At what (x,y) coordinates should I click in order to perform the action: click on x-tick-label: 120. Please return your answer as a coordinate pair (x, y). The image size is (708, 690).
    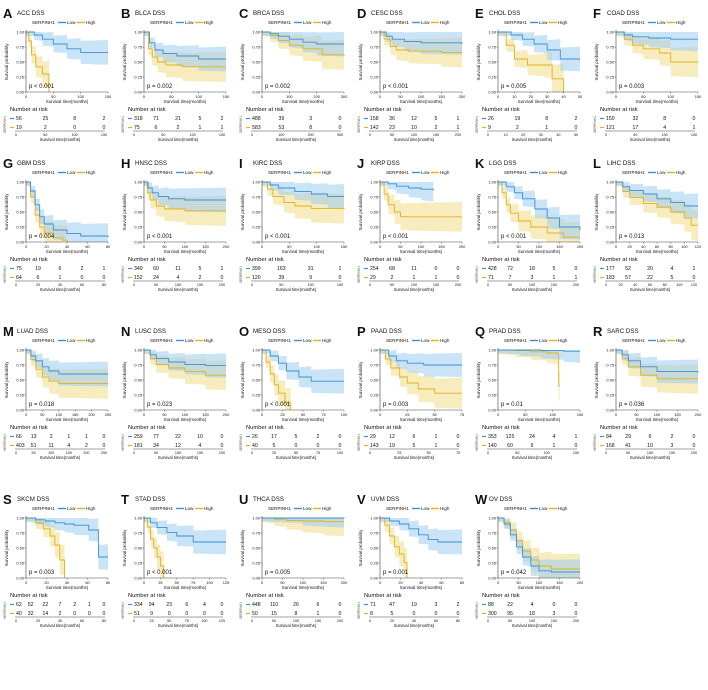
    Looking at the image, I should click on (698, 246).